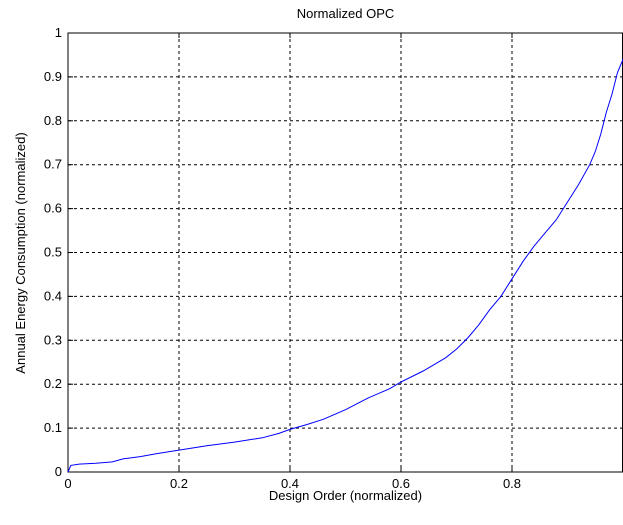 This screenshot has width=623, height=525. I want to click on x-tick-label: 0.6, so click(401, 483).